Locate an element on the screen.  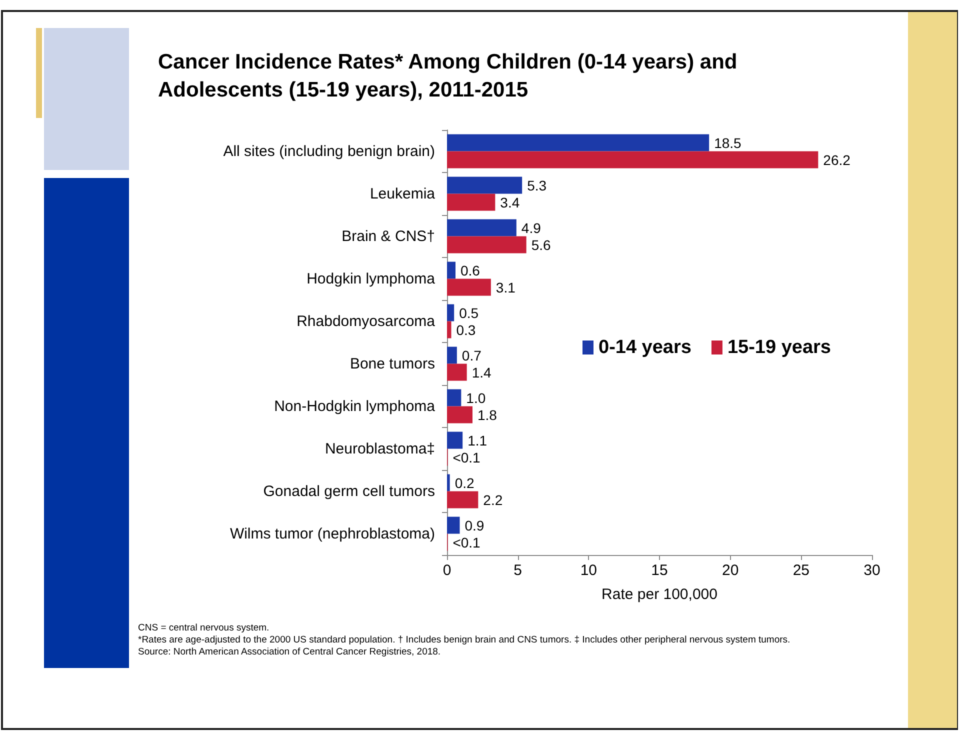
data-label: 18.5 is located at coordinates (728, 142).